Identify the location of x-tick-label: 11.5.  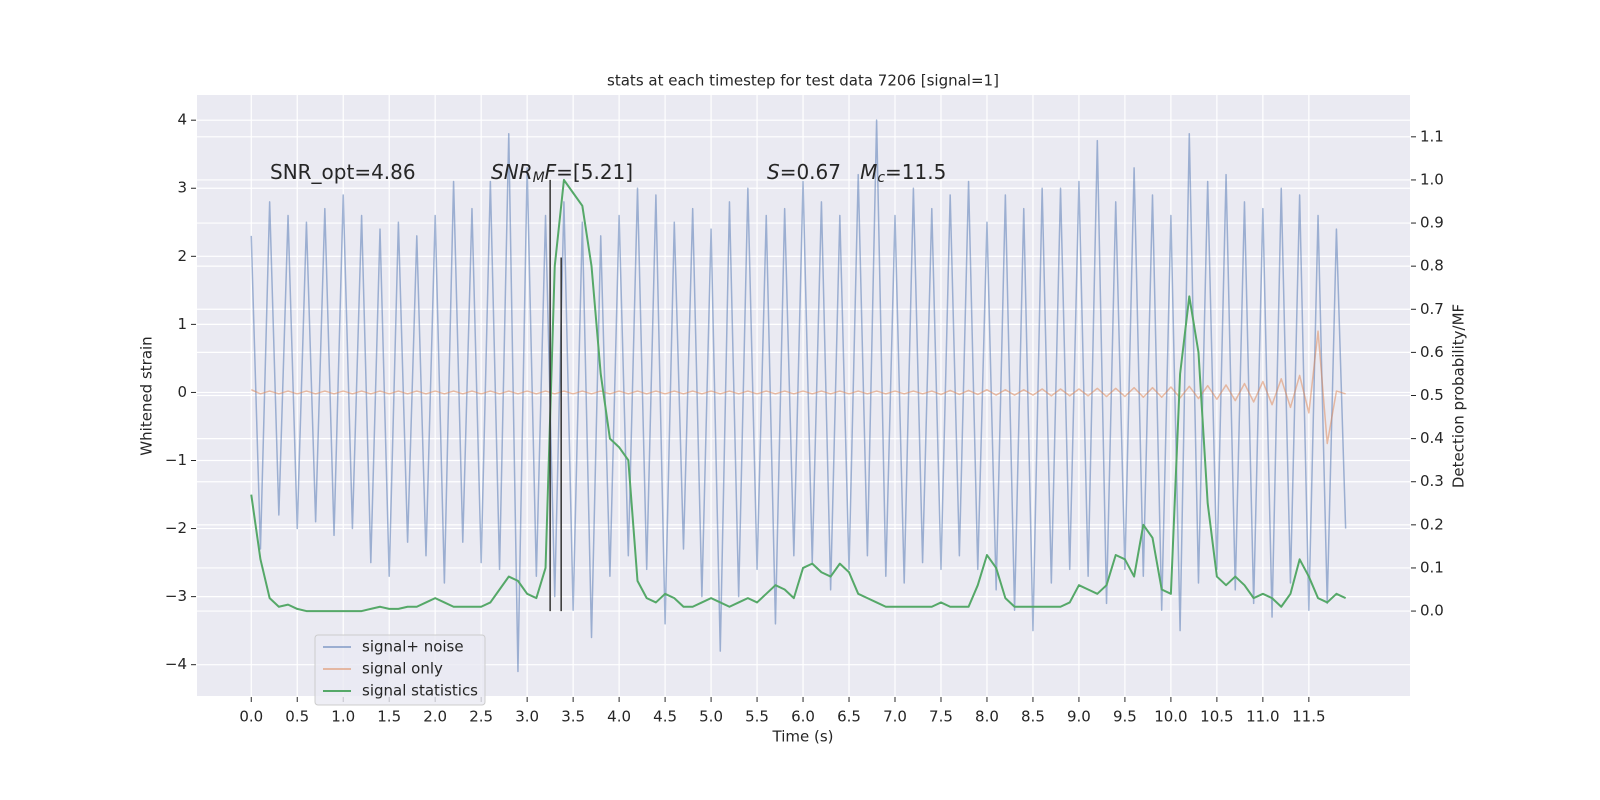
(1308, 717).